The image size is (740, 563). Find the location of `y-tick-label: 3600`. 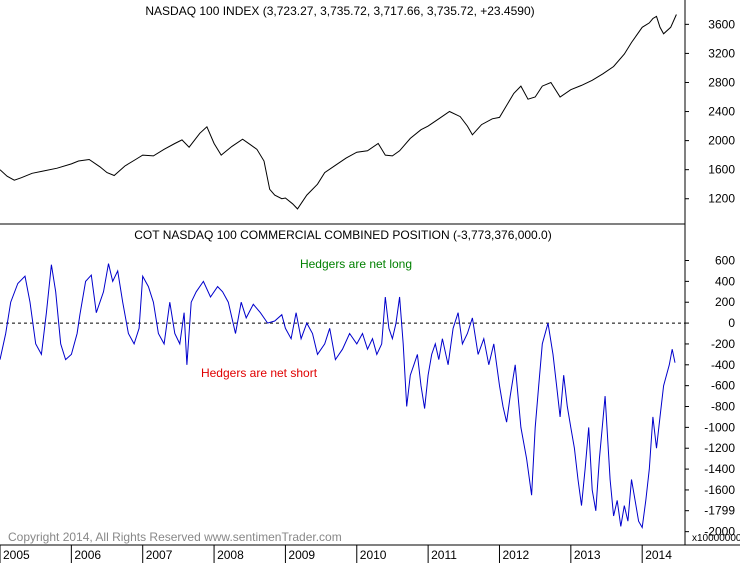

y-tick-label: 3600 is located at coordinates (721, 24).